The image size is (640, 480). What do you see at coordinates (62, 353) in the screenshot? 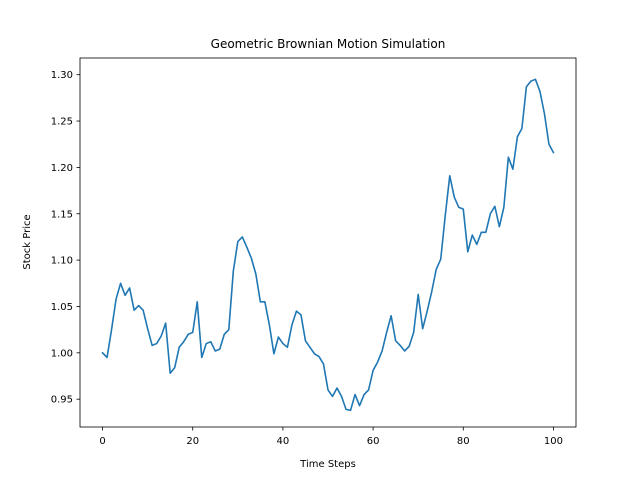
I see `y-tick-label: 1.00` at bounding box center [62, 353].